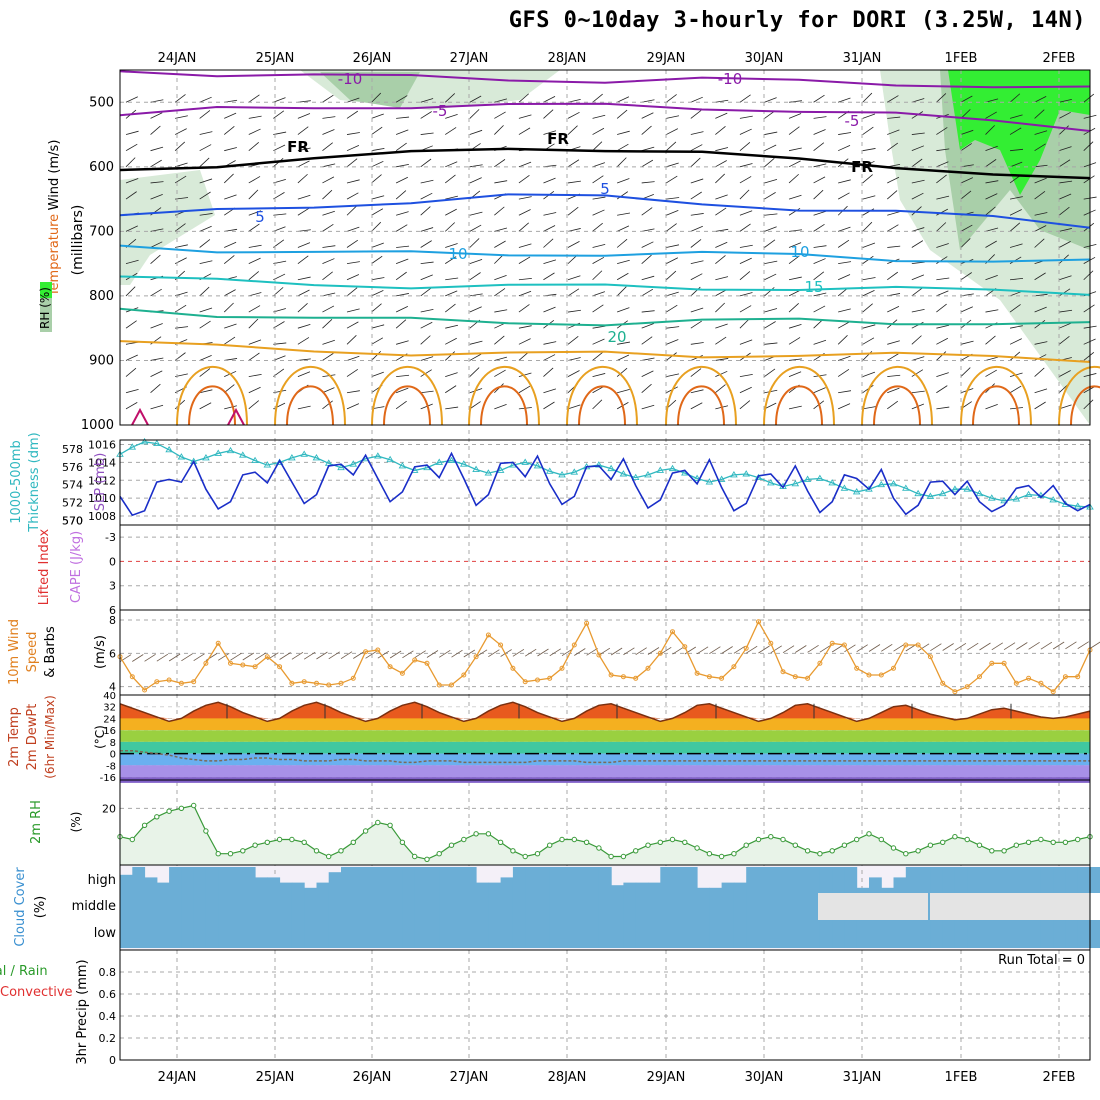 The height and width of the screenshot is (1100, 1100). I want to click on temp-tick-label: 8, so click(113, 743).